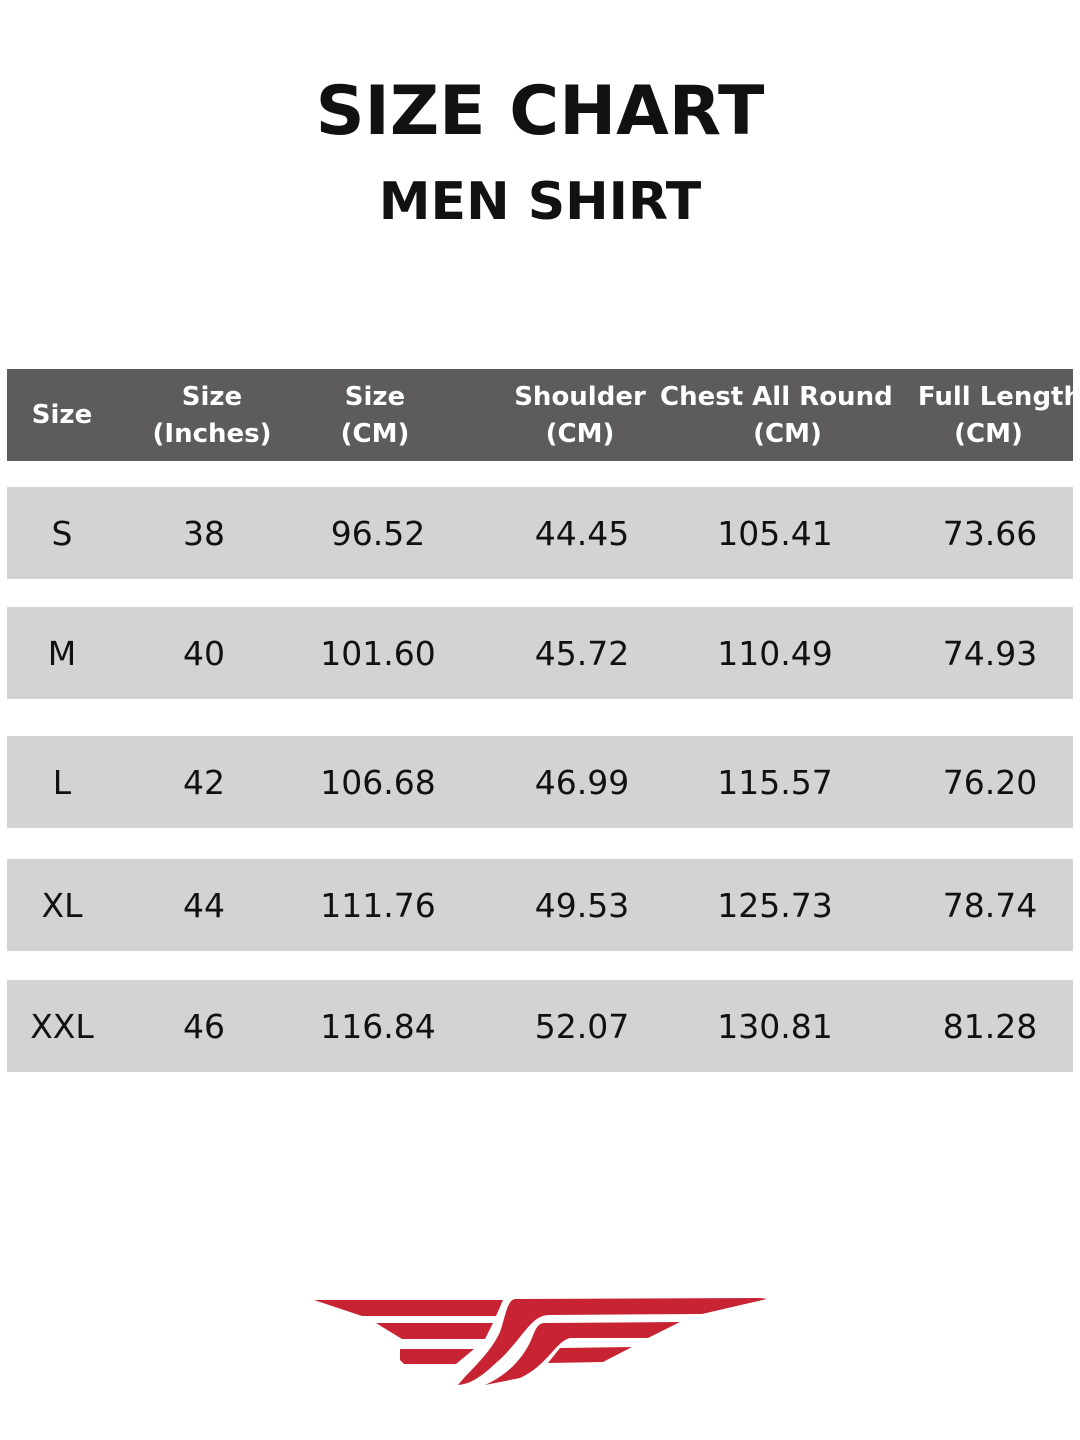 The height and width of the screenshot is (1440, 1080). Describe the element at coordinates (580, 415) in the screenshot. I see `header-shoulder: Shoulder (CM)` at that location.